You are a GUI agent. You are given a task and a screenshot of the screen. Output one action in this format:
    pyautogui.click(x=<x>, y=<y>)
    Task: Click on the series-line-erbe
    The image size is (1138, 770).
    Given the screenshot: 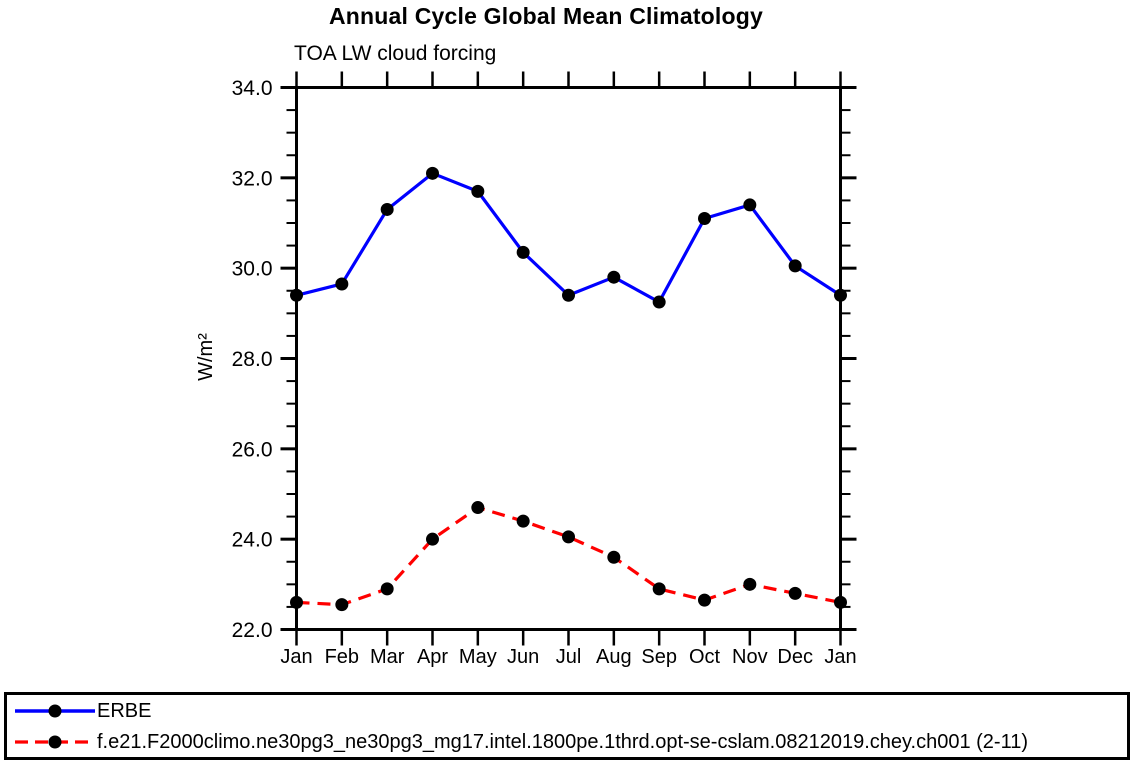 What is the action you would take?
    pyautogui.click(x=569, y=237)
    